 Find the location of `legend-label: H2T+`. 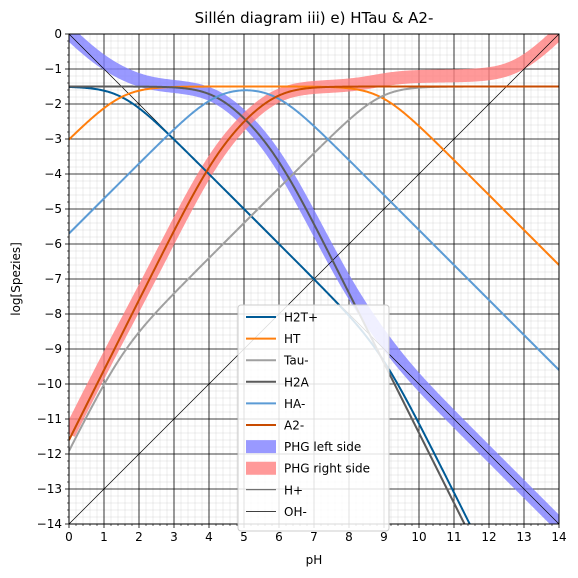

legend-label: H2T+ is located at coordinates (301, 318).